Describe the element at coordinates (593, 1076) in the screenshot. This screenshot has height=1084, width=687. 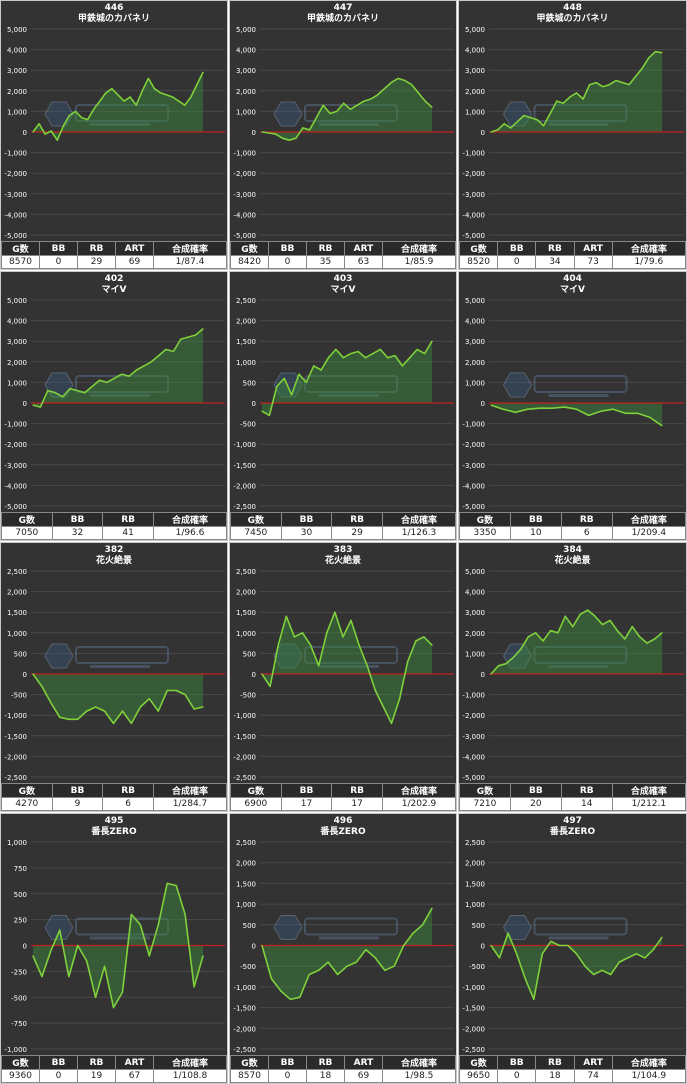
I see `stats-value: 74` at that location.